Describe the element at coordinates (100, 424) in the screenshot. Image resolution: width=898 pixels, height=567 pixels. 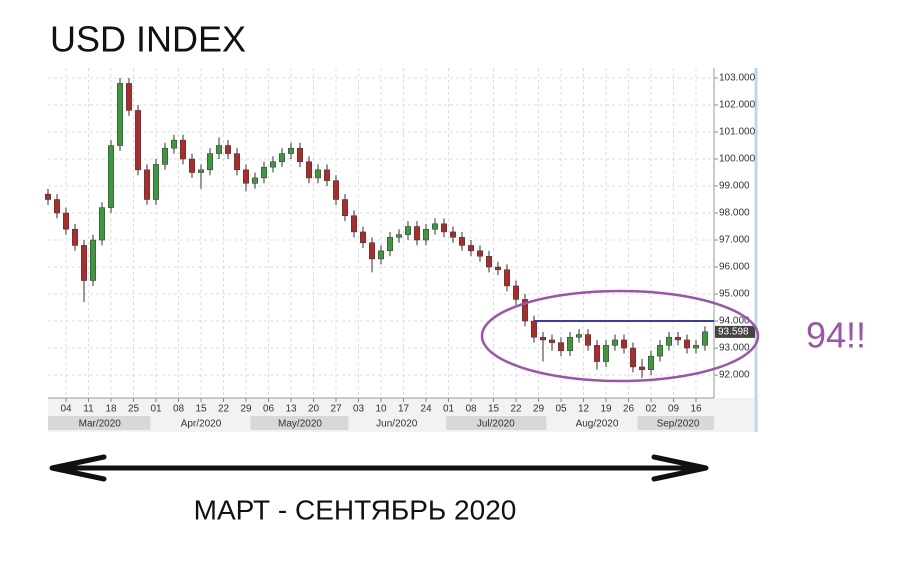
I see `month-label: Mar/2020` at that location.